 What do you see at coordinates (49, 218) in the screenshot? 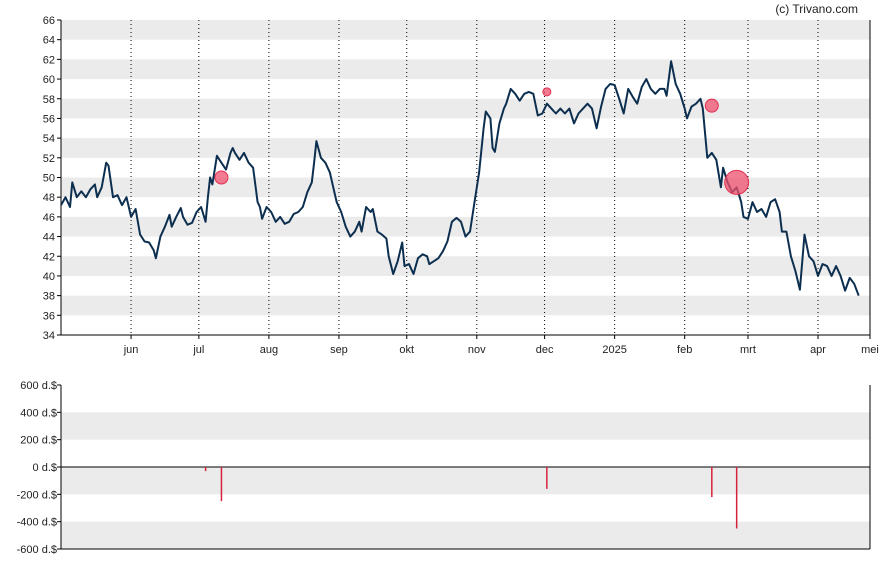
I see `y-tick-label: 46` at bounding box center [49, 218].